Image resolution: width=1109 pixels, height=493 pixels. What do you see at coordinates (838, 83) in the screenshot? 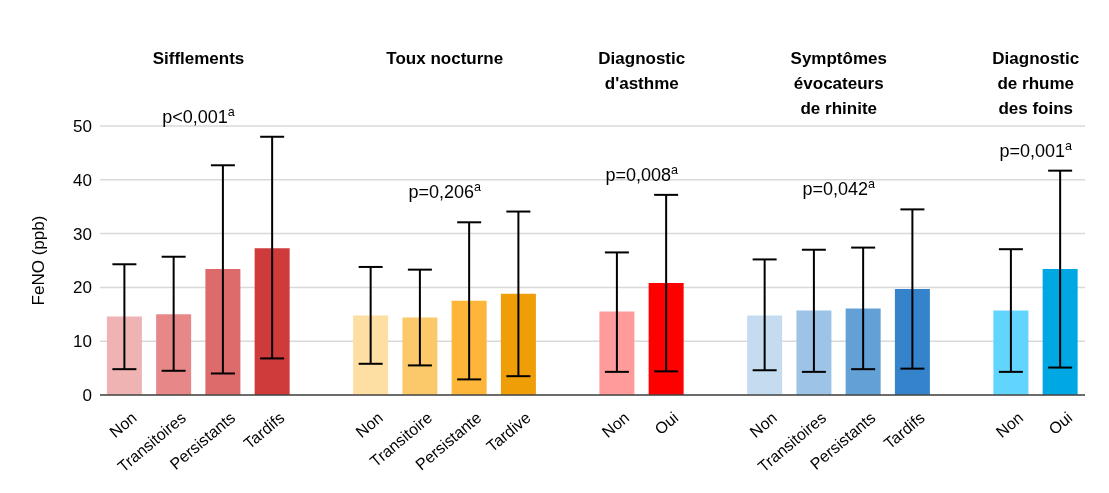
I see `text: Symptômes évocateurs de rhinite` at bounding box center [838, 83].